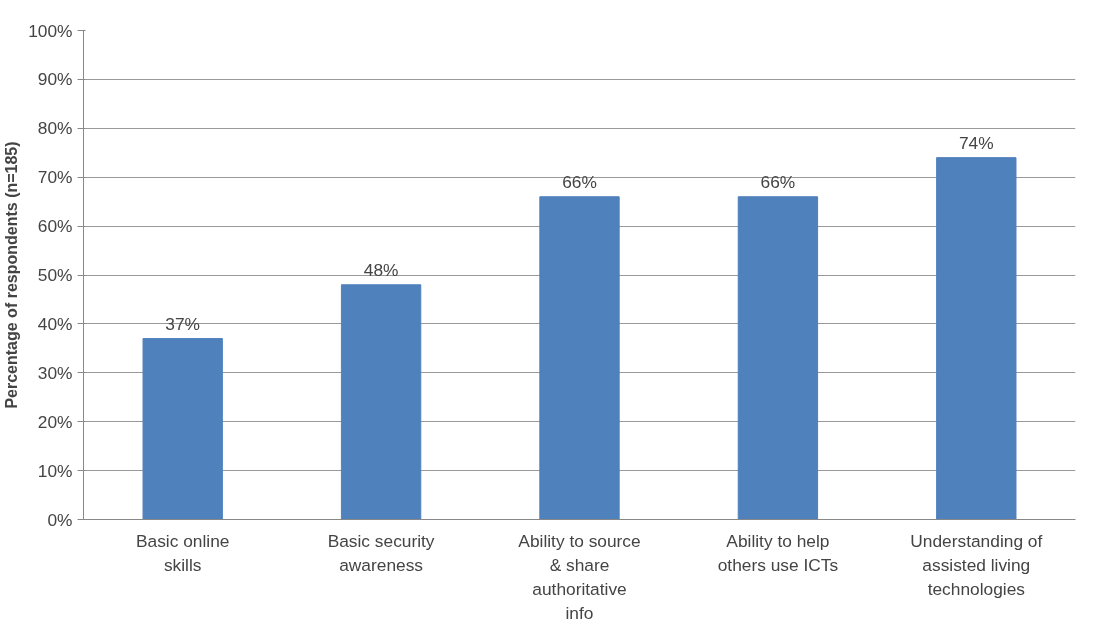  Describe the element at coordinates (55, 275) in the screenshot. I see `y-tick-label: 50%` at that location.